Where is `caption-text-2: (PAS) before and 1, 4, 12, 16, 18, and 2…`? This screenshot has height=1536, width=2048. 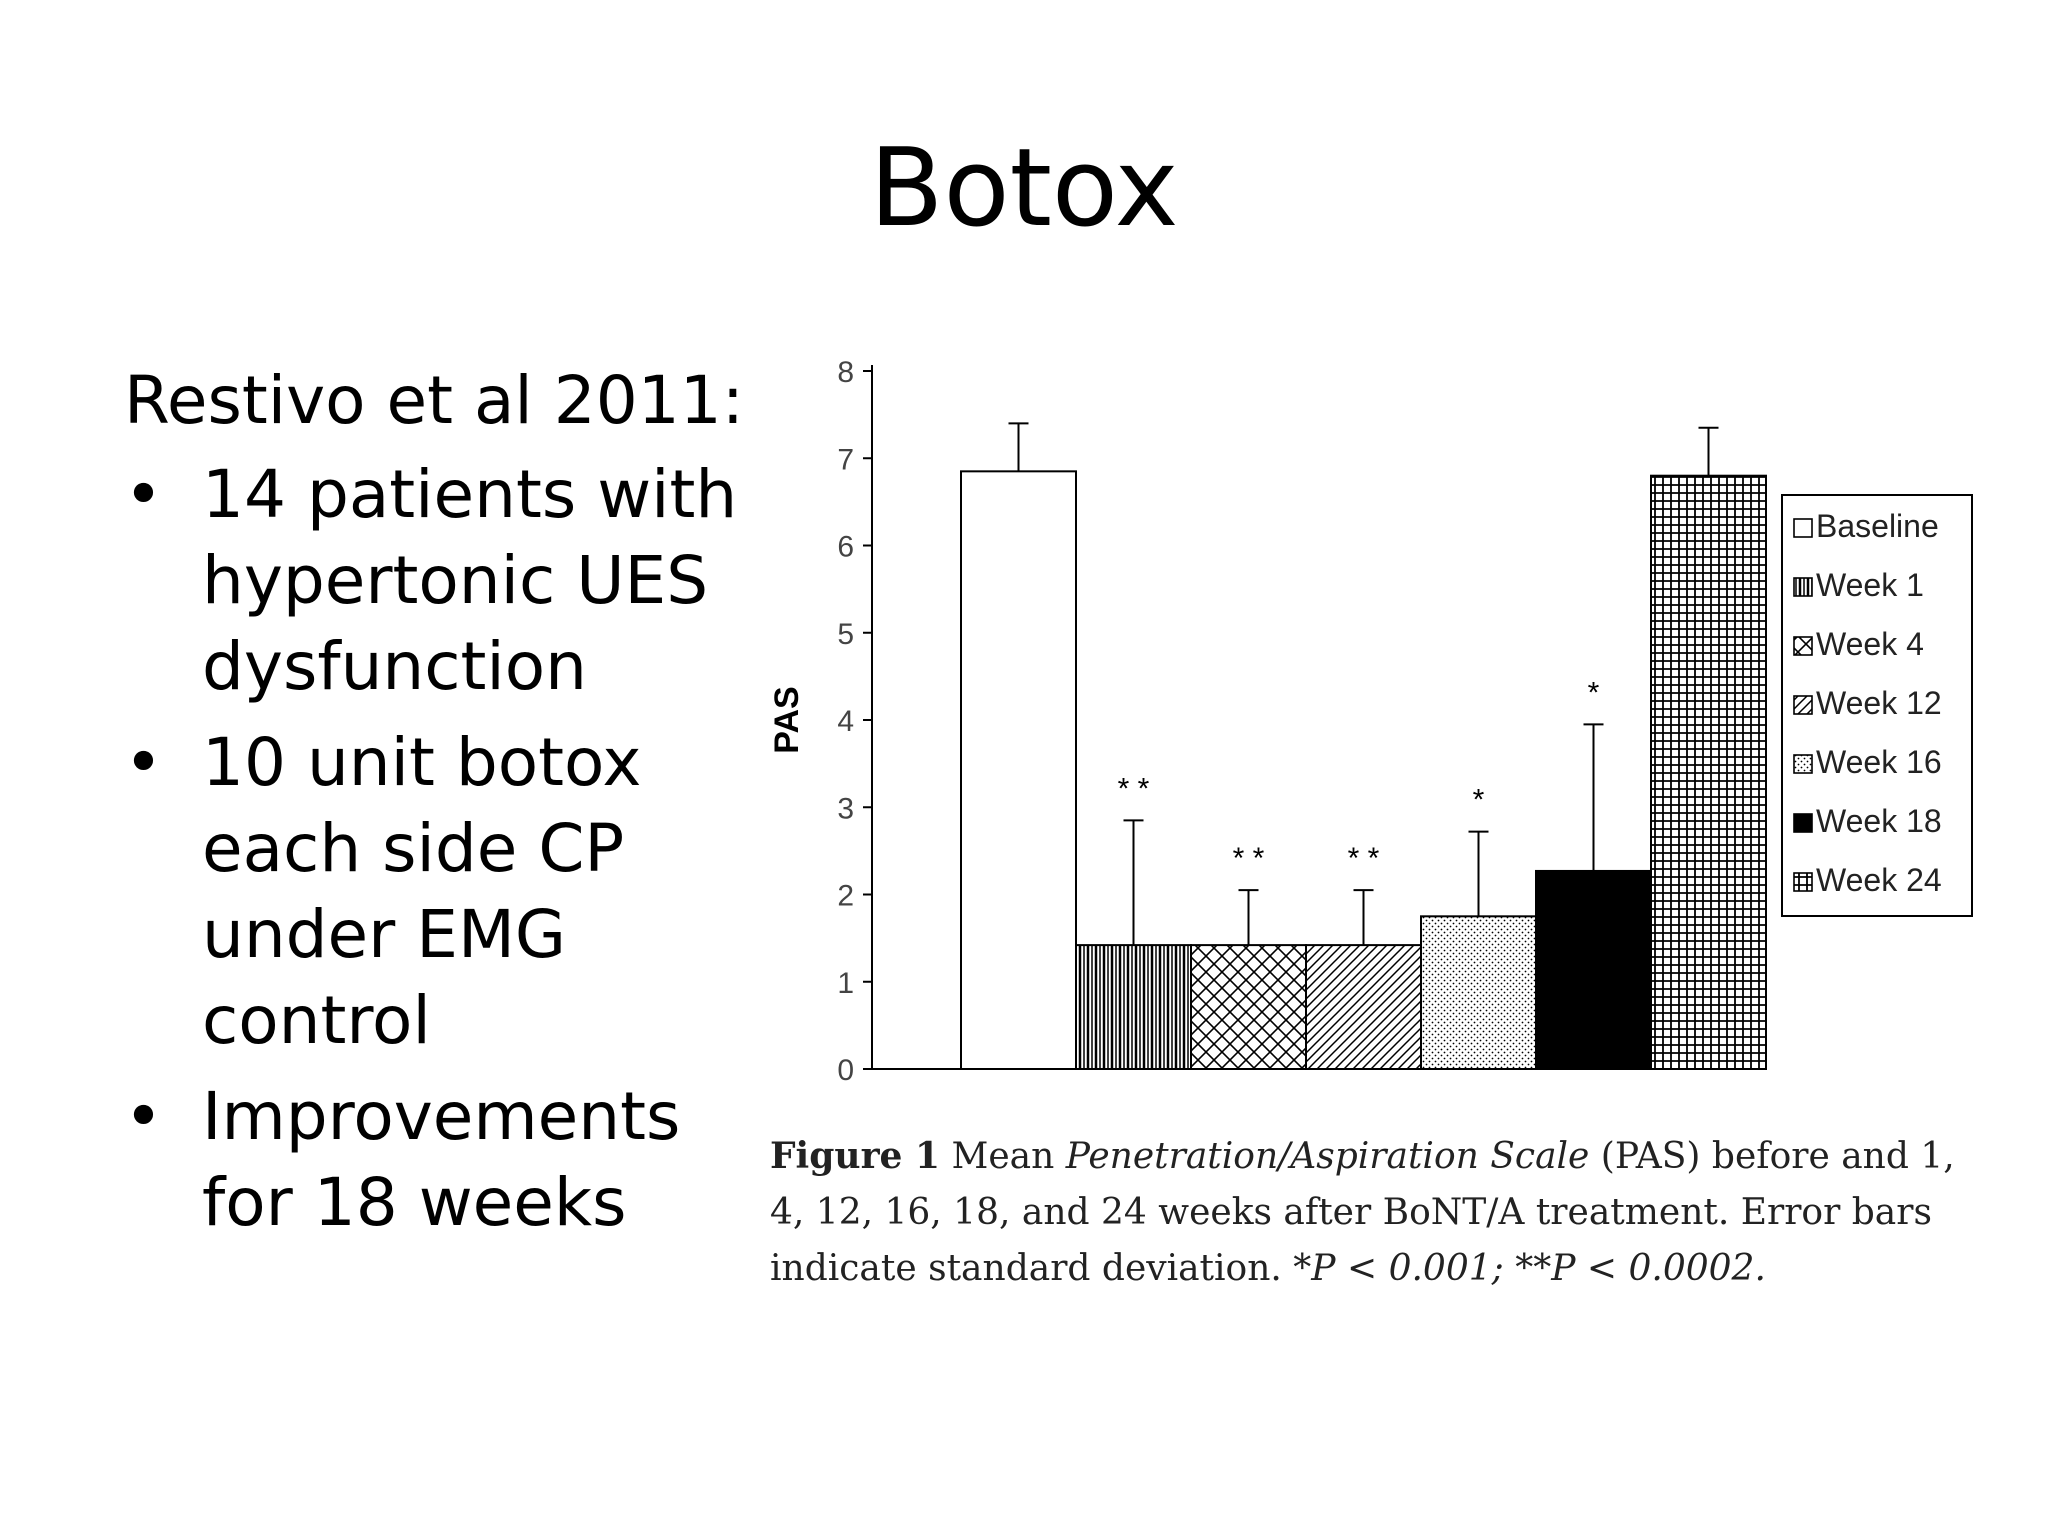 caption-text-2: (PAS) before and 1, 4, 12, 16, 18, and 2… is located at coordinates (1362, 1212).